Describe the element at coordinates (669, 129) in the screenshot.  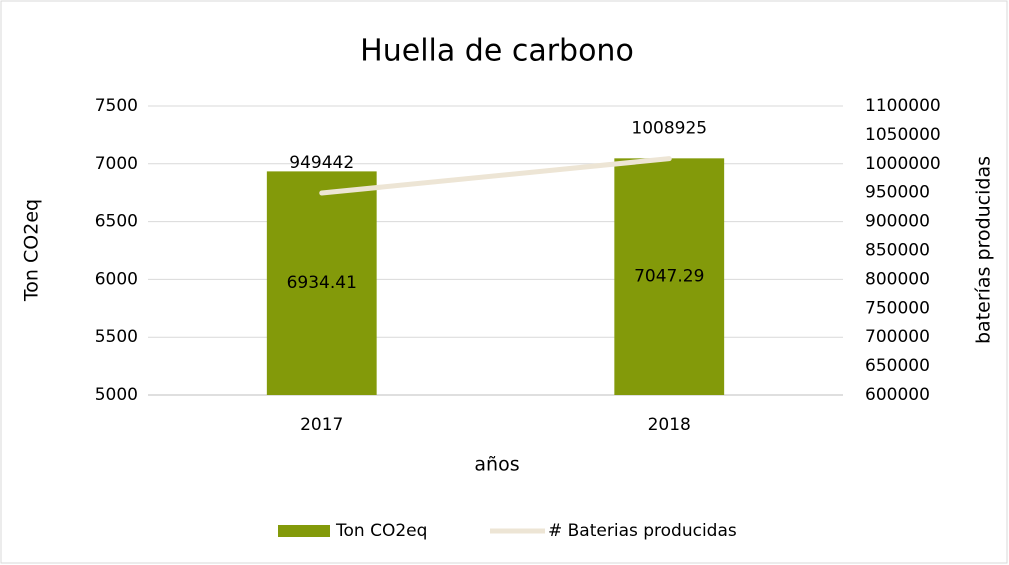
I see `line-value-label: 1008925` at that location.